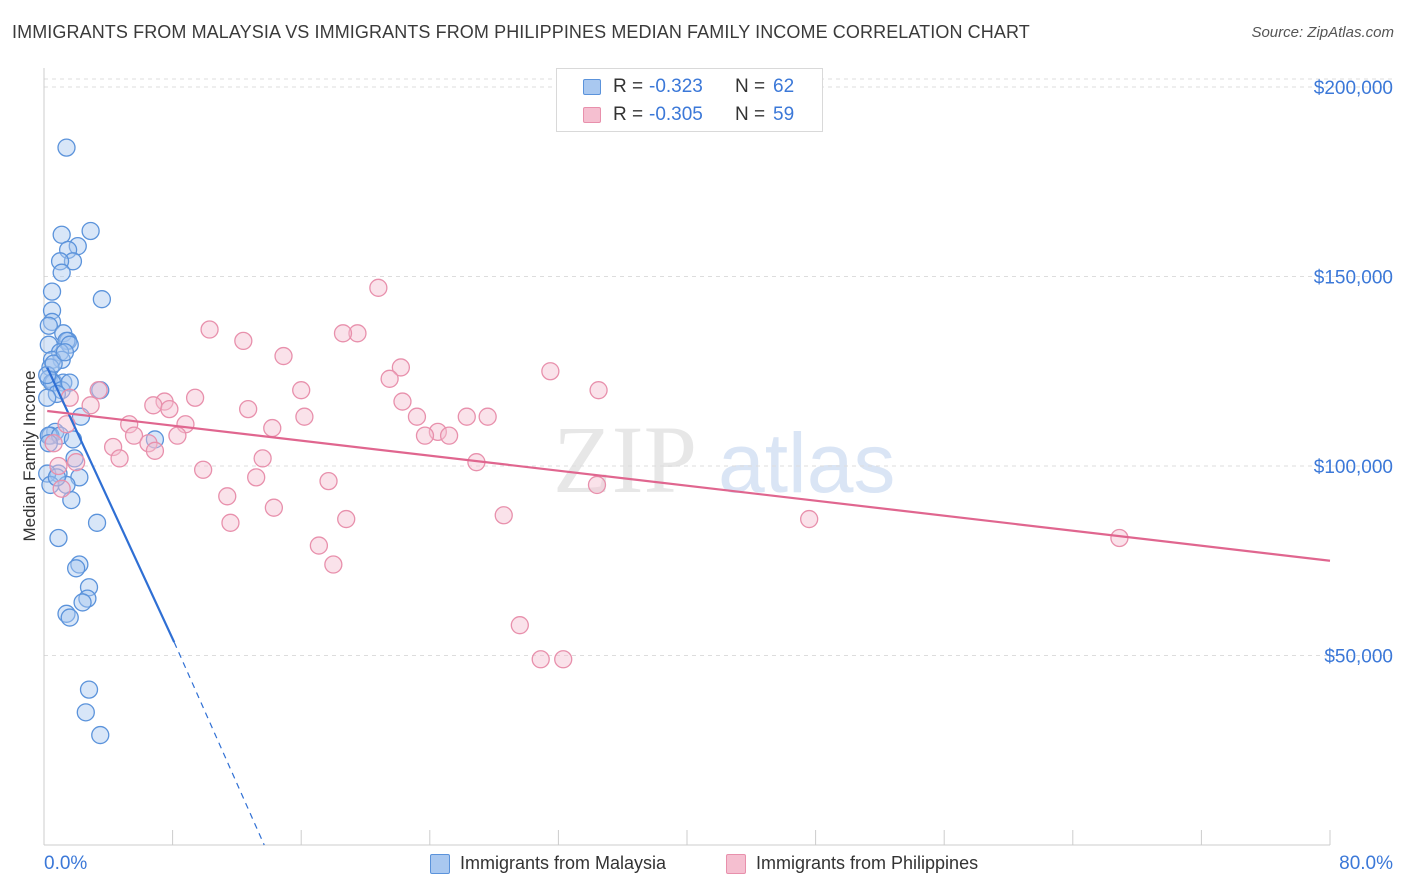  I want to click on malaysia-trend-extension, so click(219, 743).